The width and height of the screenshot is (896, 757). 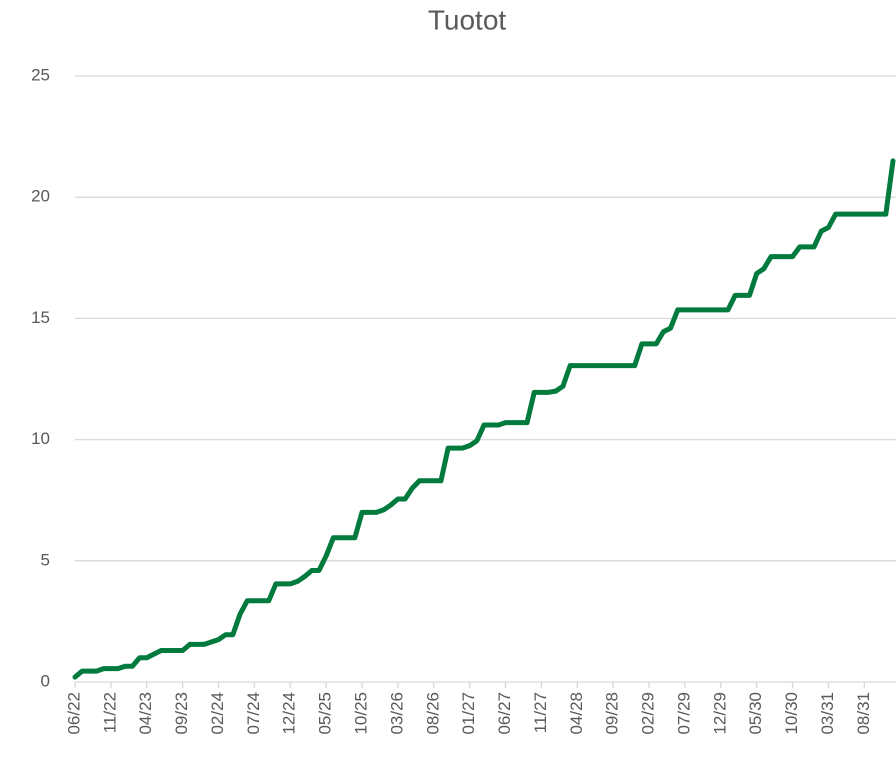 I want to click on x-tick-label: 02/24, so click(x=217, y=713).